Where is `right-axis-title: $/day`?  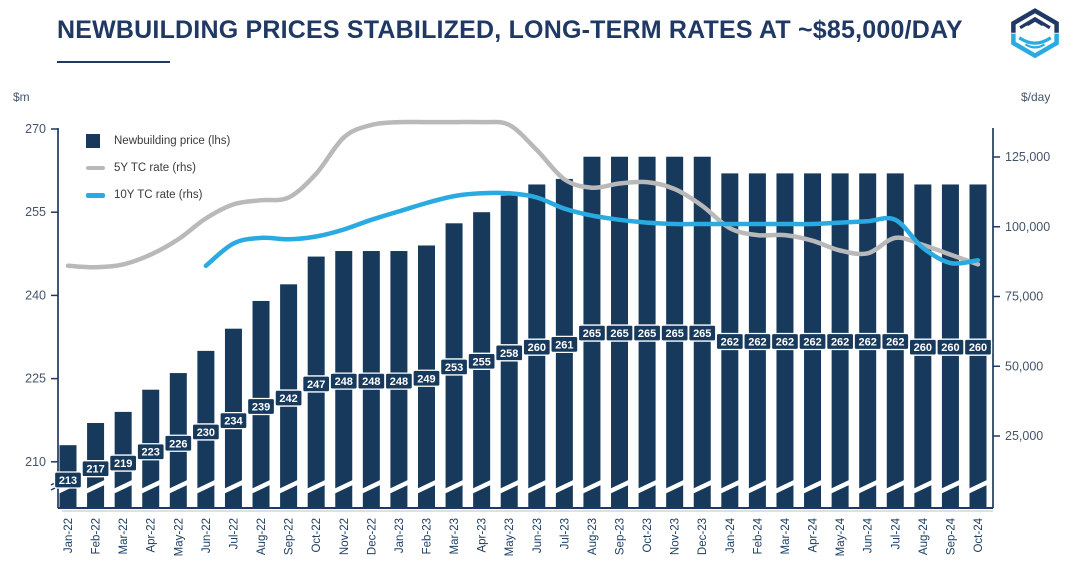
right-axis-title: $/day is located at coordinates (1036, 97).